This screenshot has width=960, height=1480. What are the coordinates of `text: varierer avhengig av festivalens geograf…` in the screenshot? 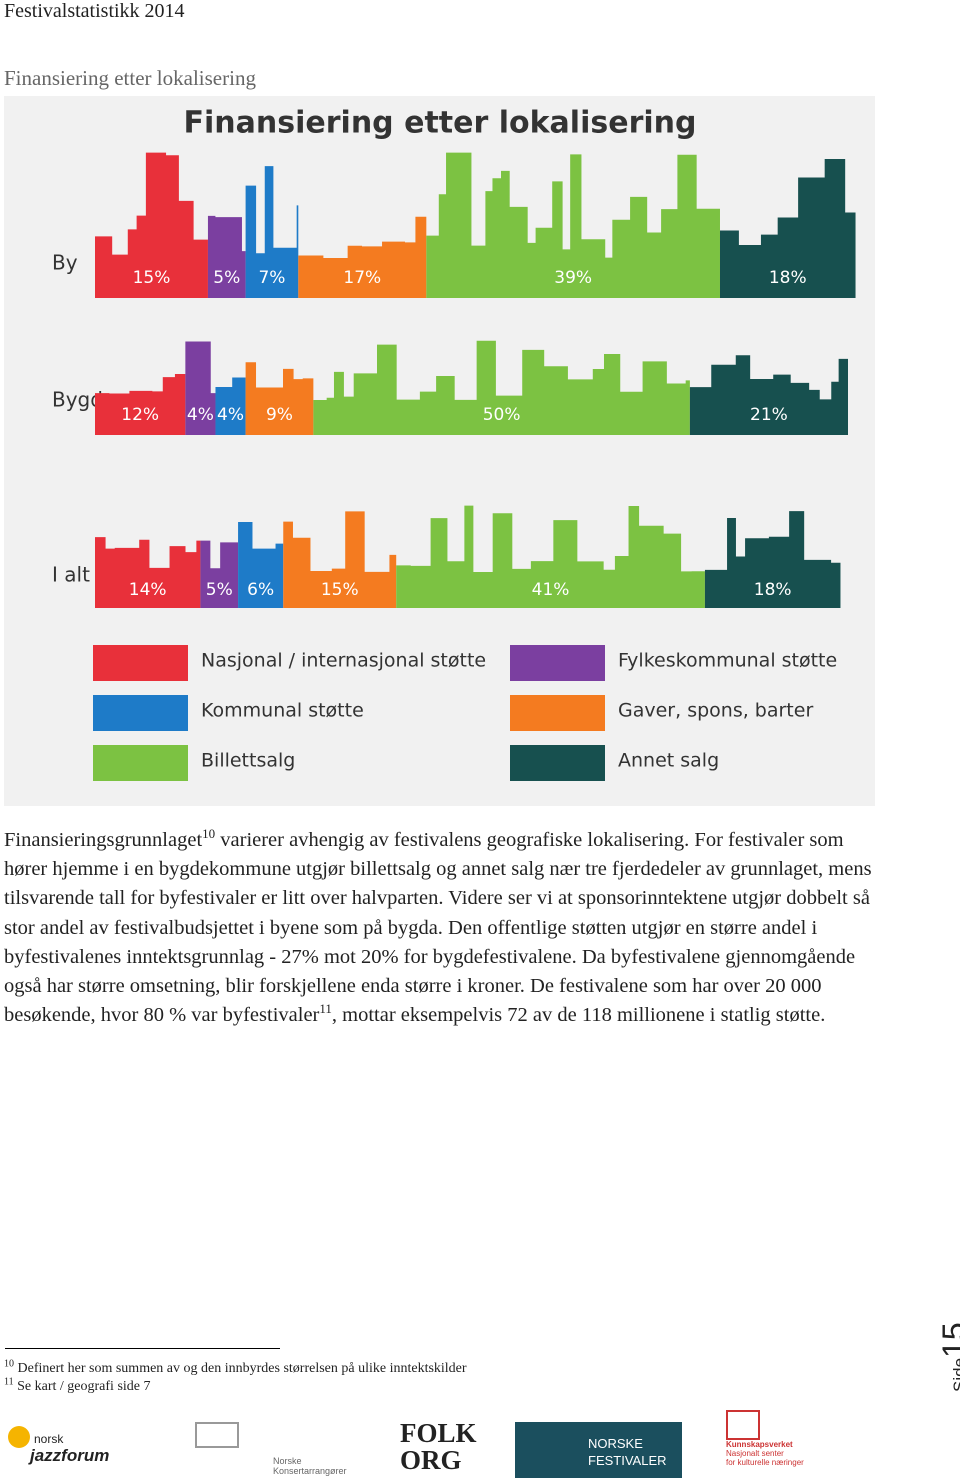 It's located at (438, 928).